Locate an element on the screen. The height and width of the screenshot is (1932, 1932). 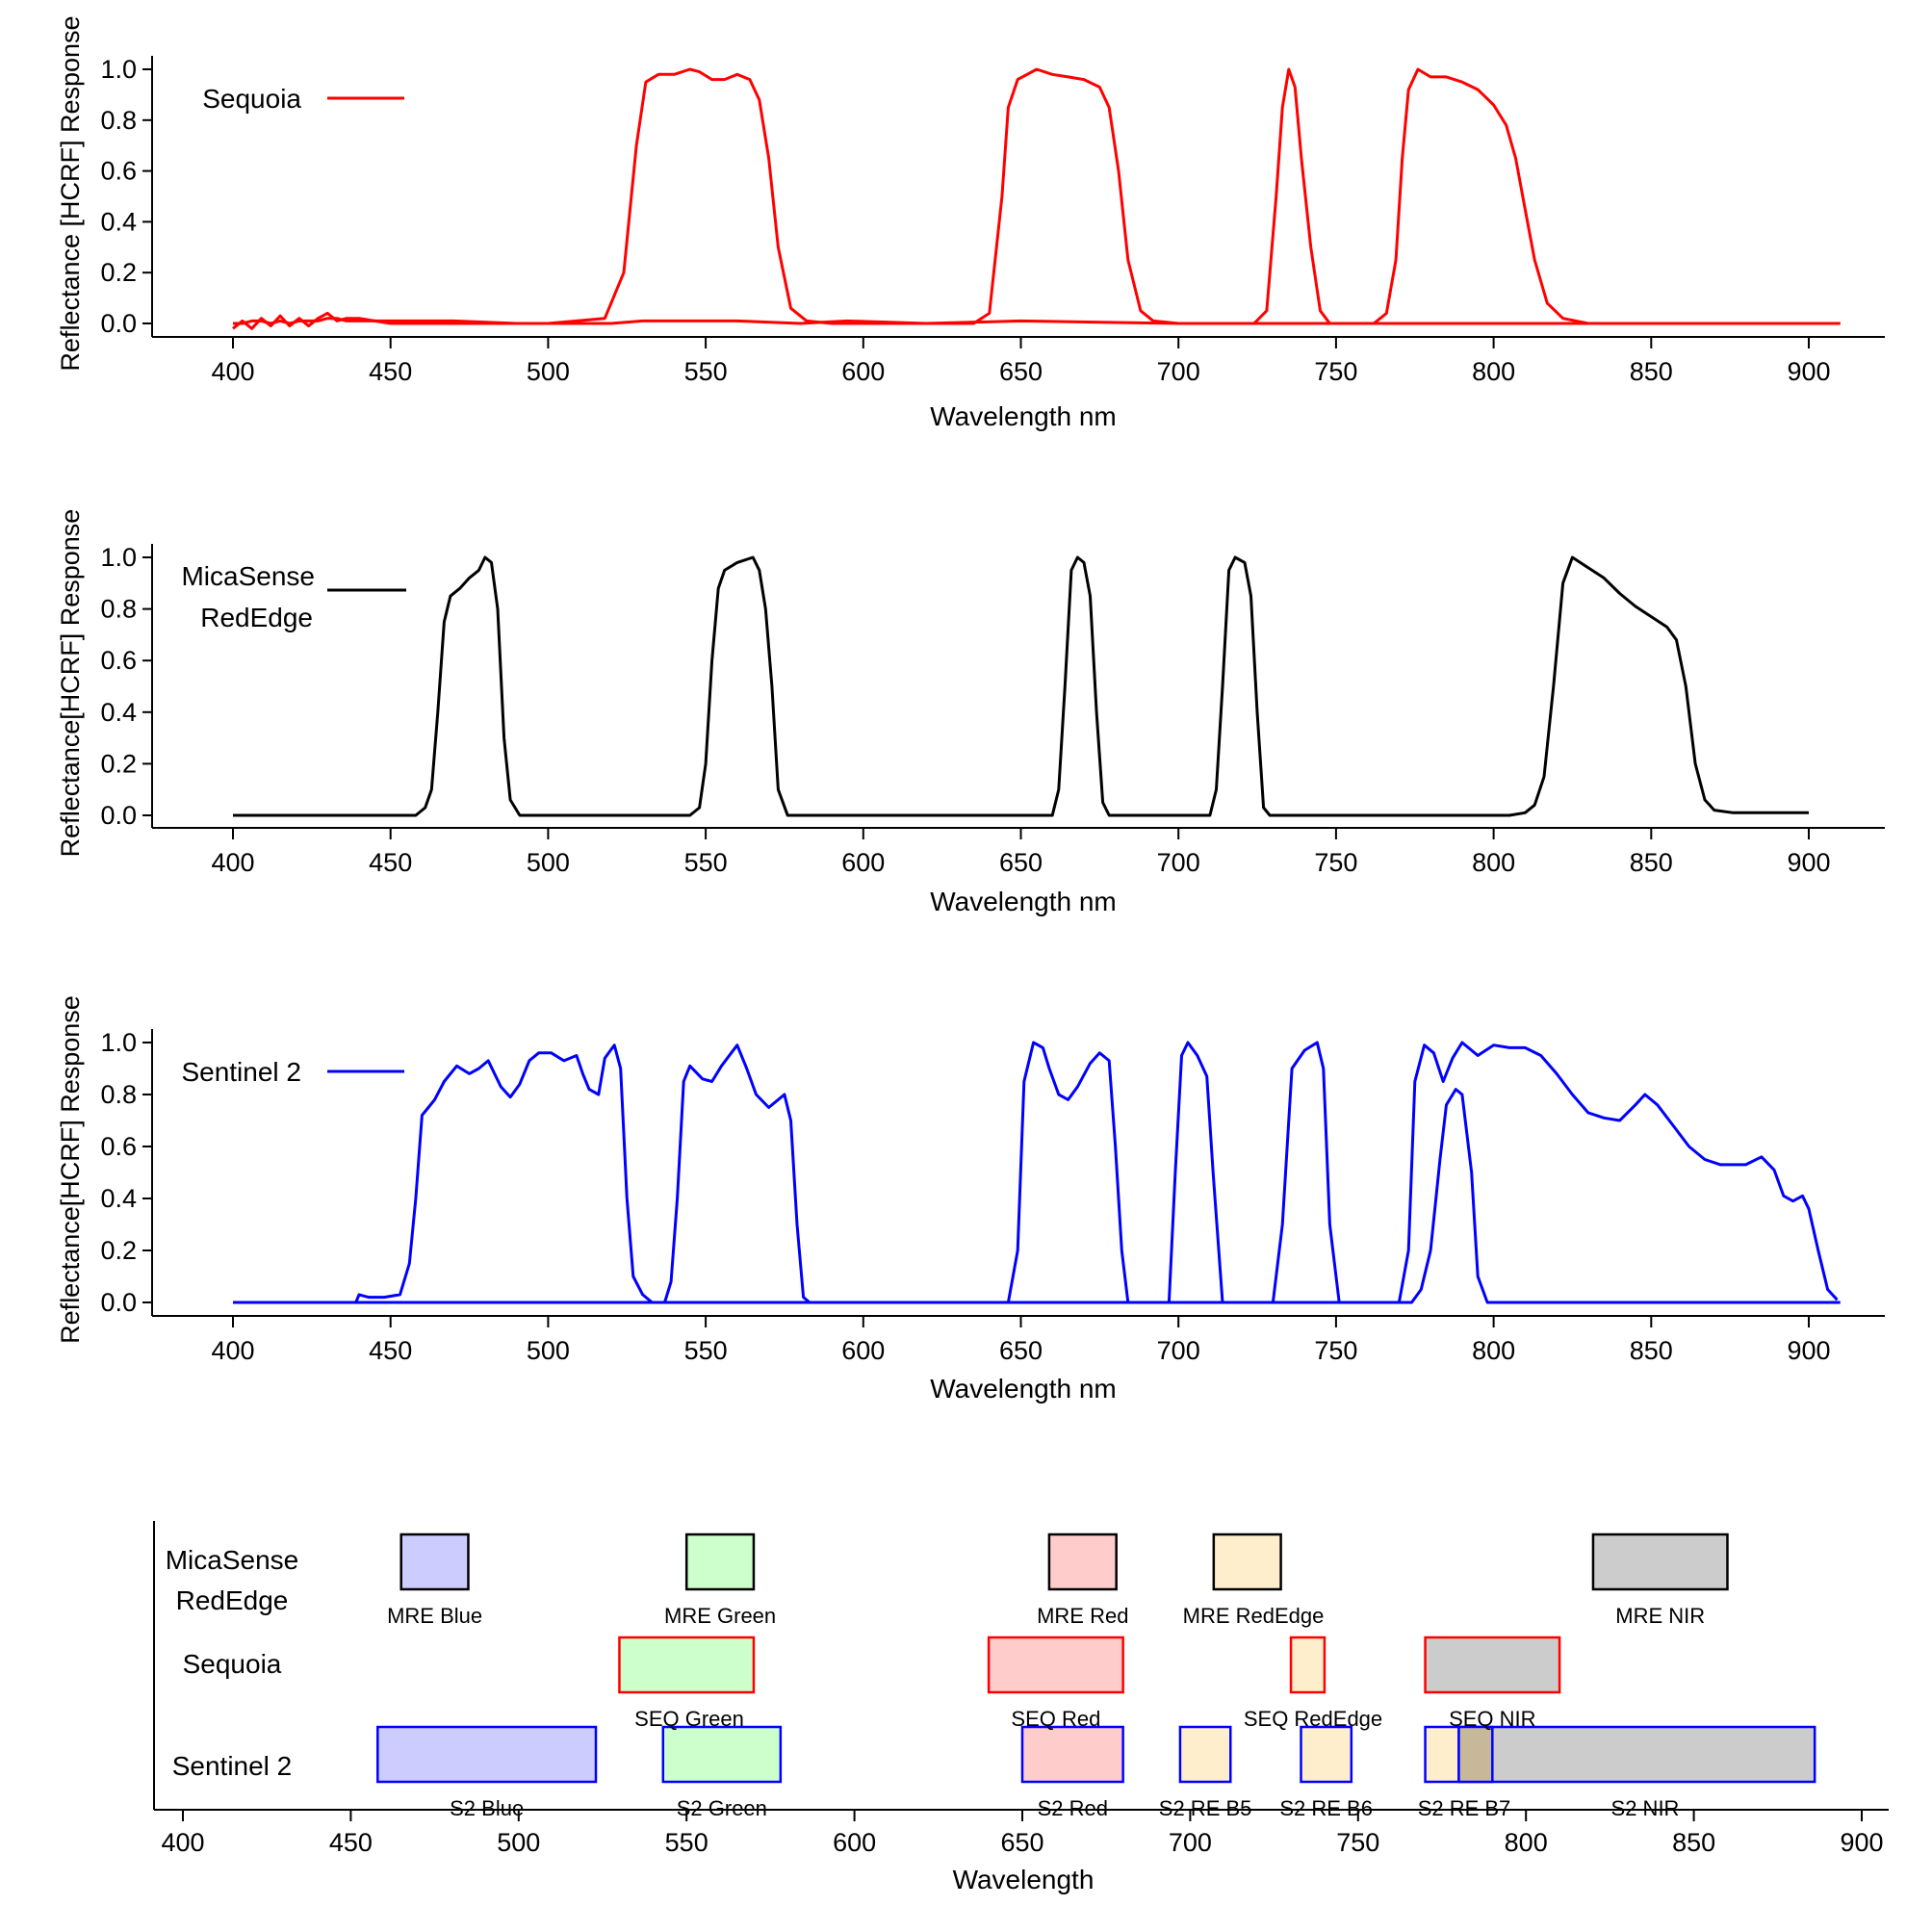
row-label: Sequoia is located at coordinates (232, 1664).